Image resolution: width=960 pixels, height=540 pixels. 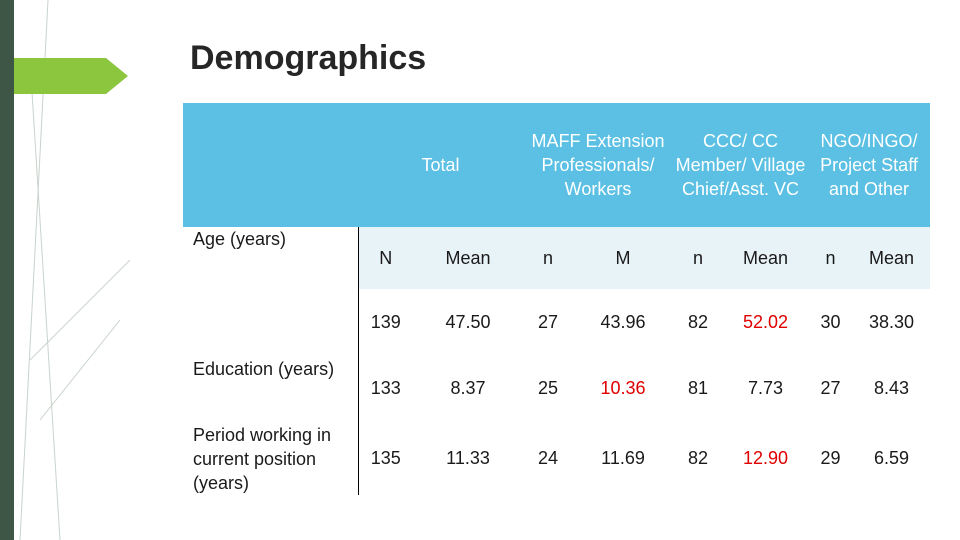 What do you see at coordinates (385, 388) in the screenshot?
I see `table-cell: 133` at bounding box center [385, 388].